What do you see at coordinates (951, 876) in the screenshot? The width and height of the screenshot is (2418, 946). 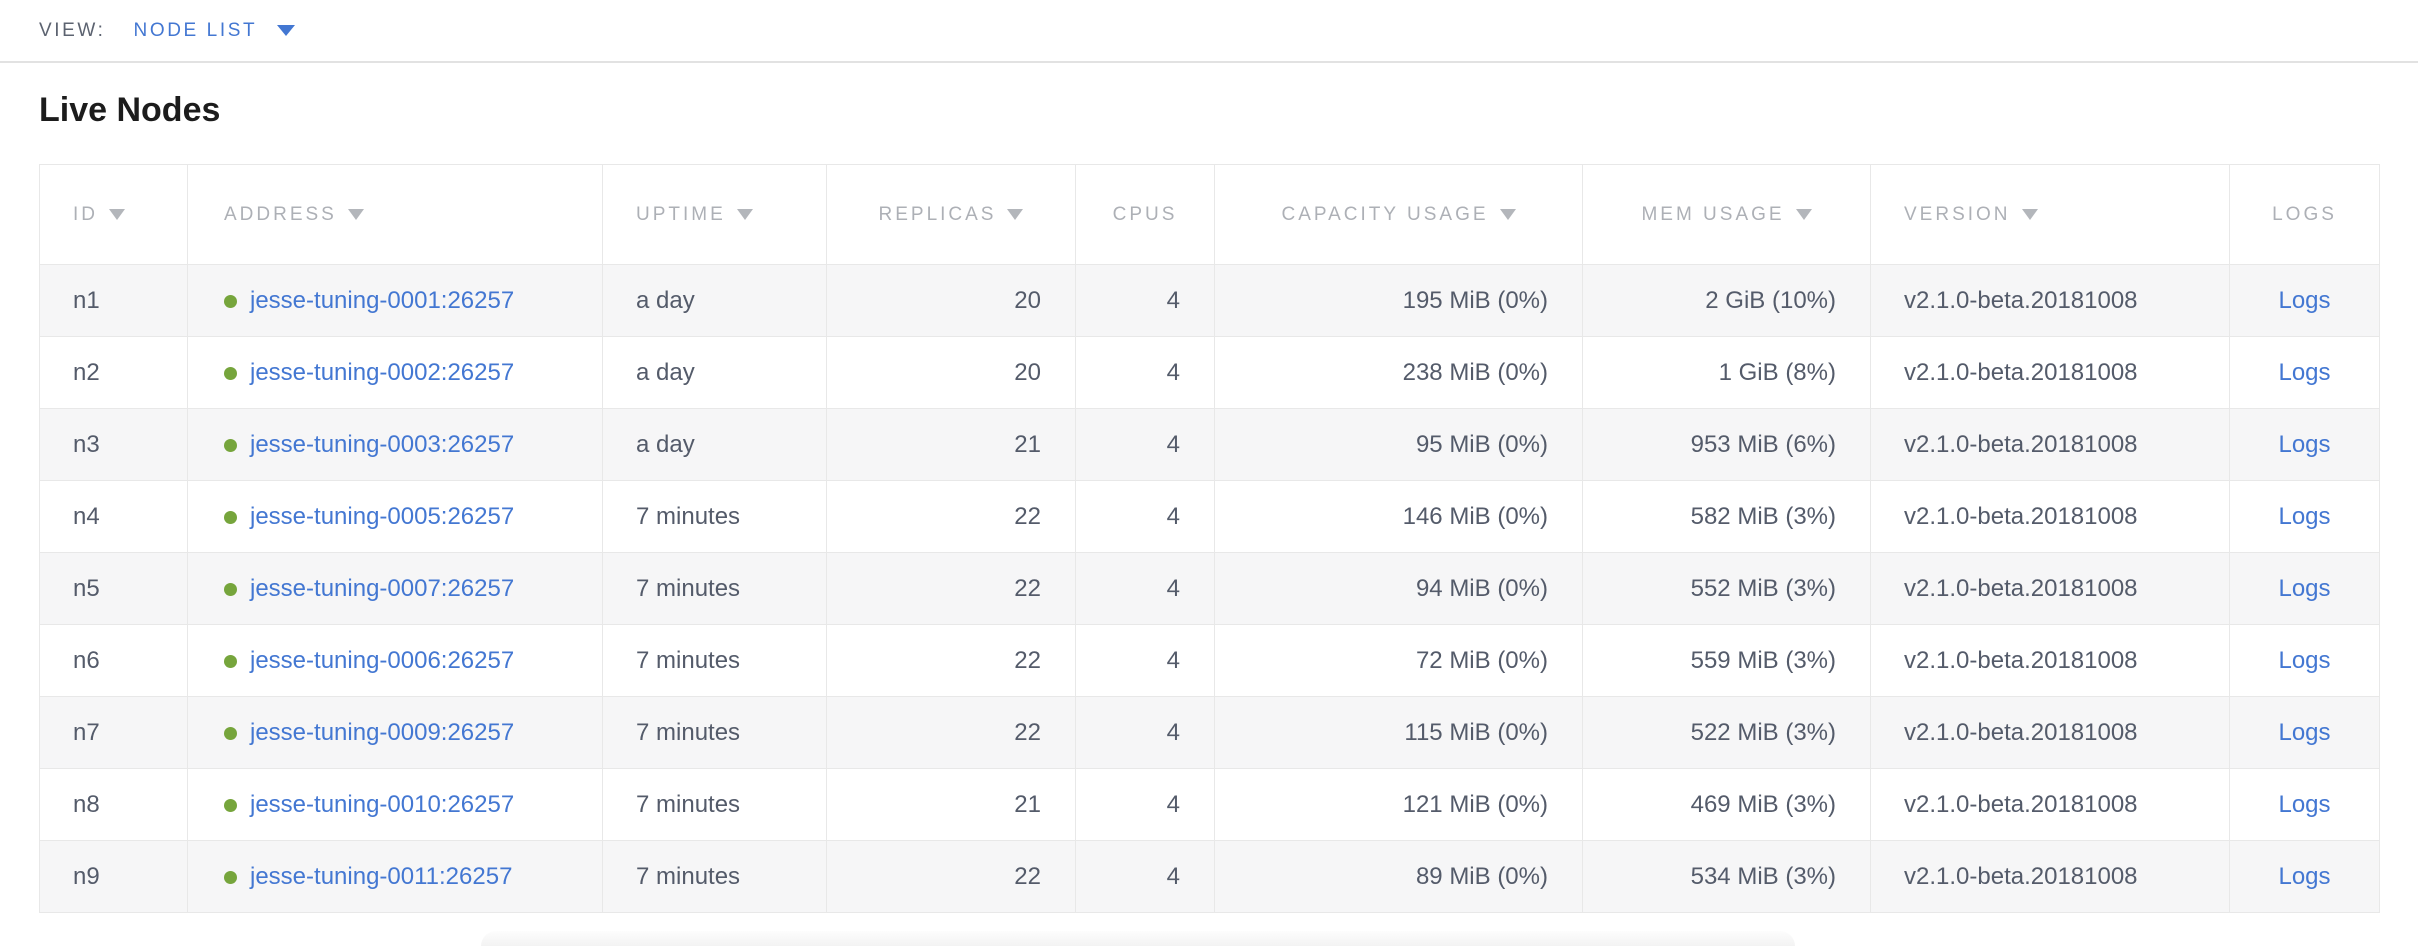 I see `cell-replicas: 22` at bounding box center [951, 876].